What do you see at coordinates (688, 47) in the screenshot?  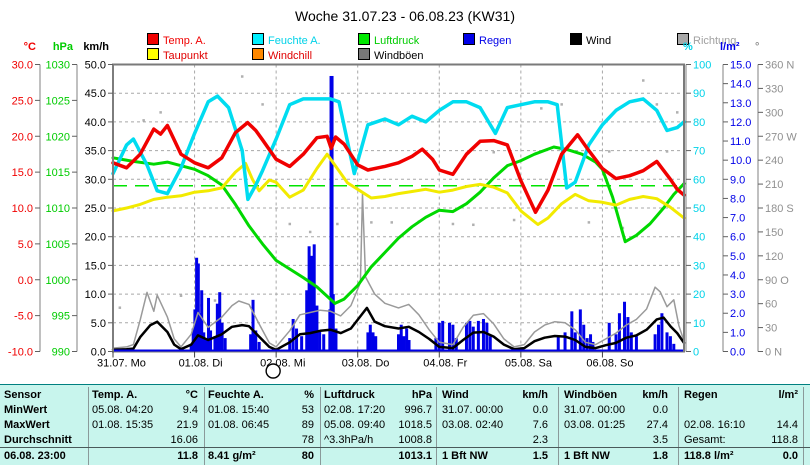 I see `axis-unit-: %` at bounding box center [688, 47].